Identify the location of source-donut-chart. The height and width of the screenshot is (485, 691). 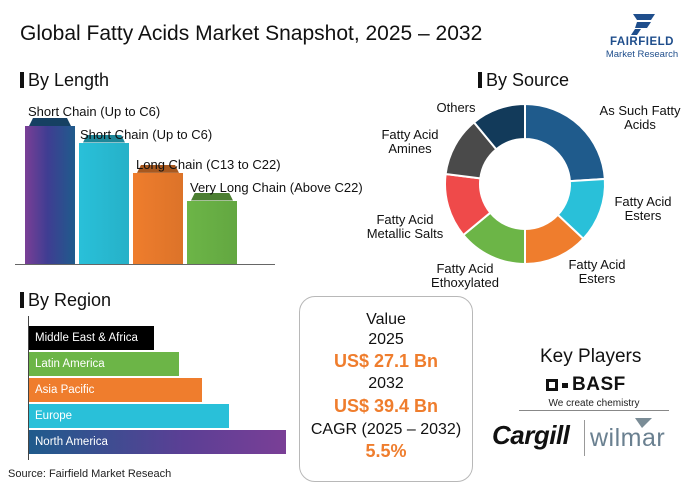
(525, 184).